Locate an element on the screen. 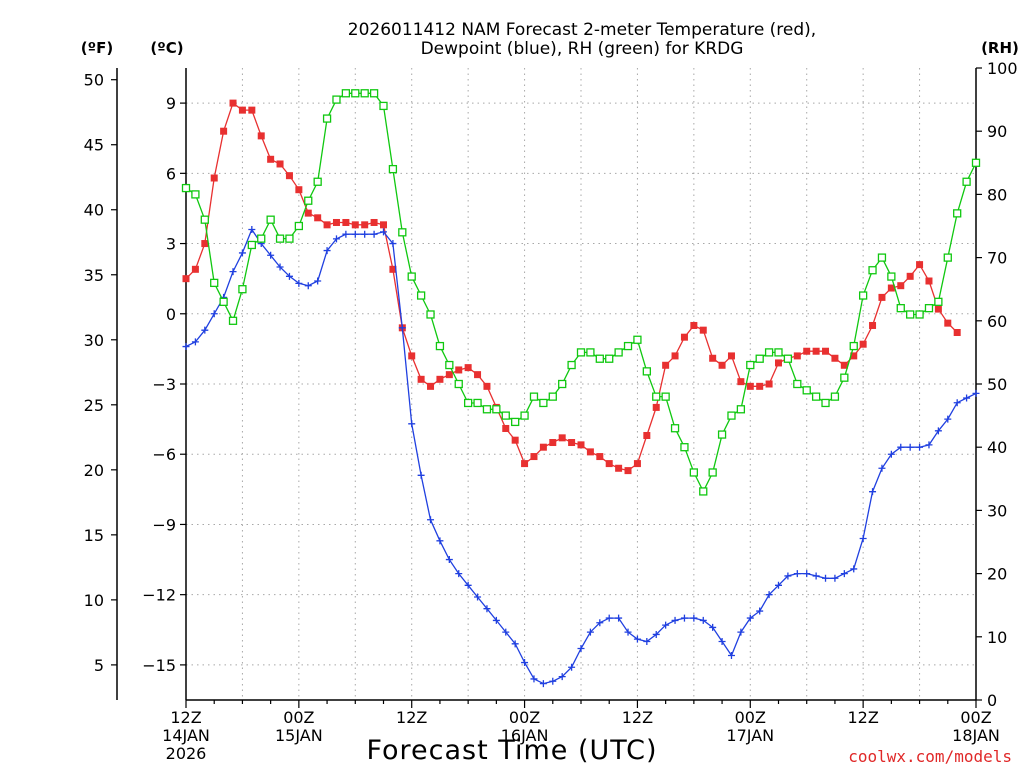 The height and width of the screenshot is (768, 1024). rh-tick-label: 100 is located at coordinates (1002, 68).